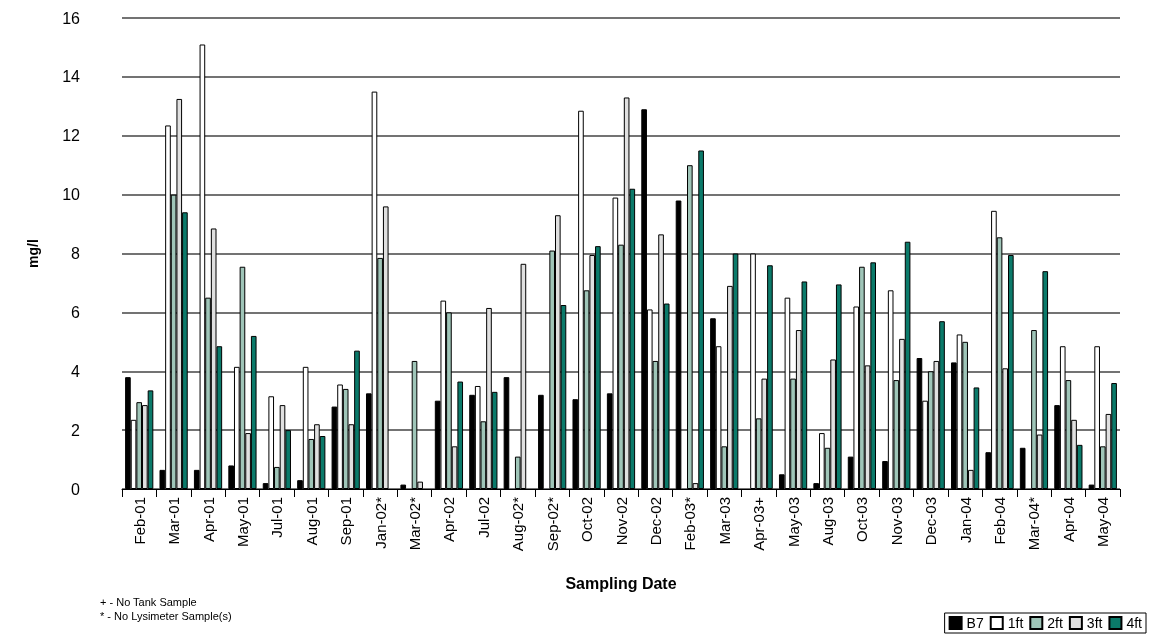 Image resolution: width=1150 pixels, height=641 pixels. What do you see at coordinates (139, 521) in the screenshot?
I see `x-tick-label: Feb-01` at bounding box center [139, 521].